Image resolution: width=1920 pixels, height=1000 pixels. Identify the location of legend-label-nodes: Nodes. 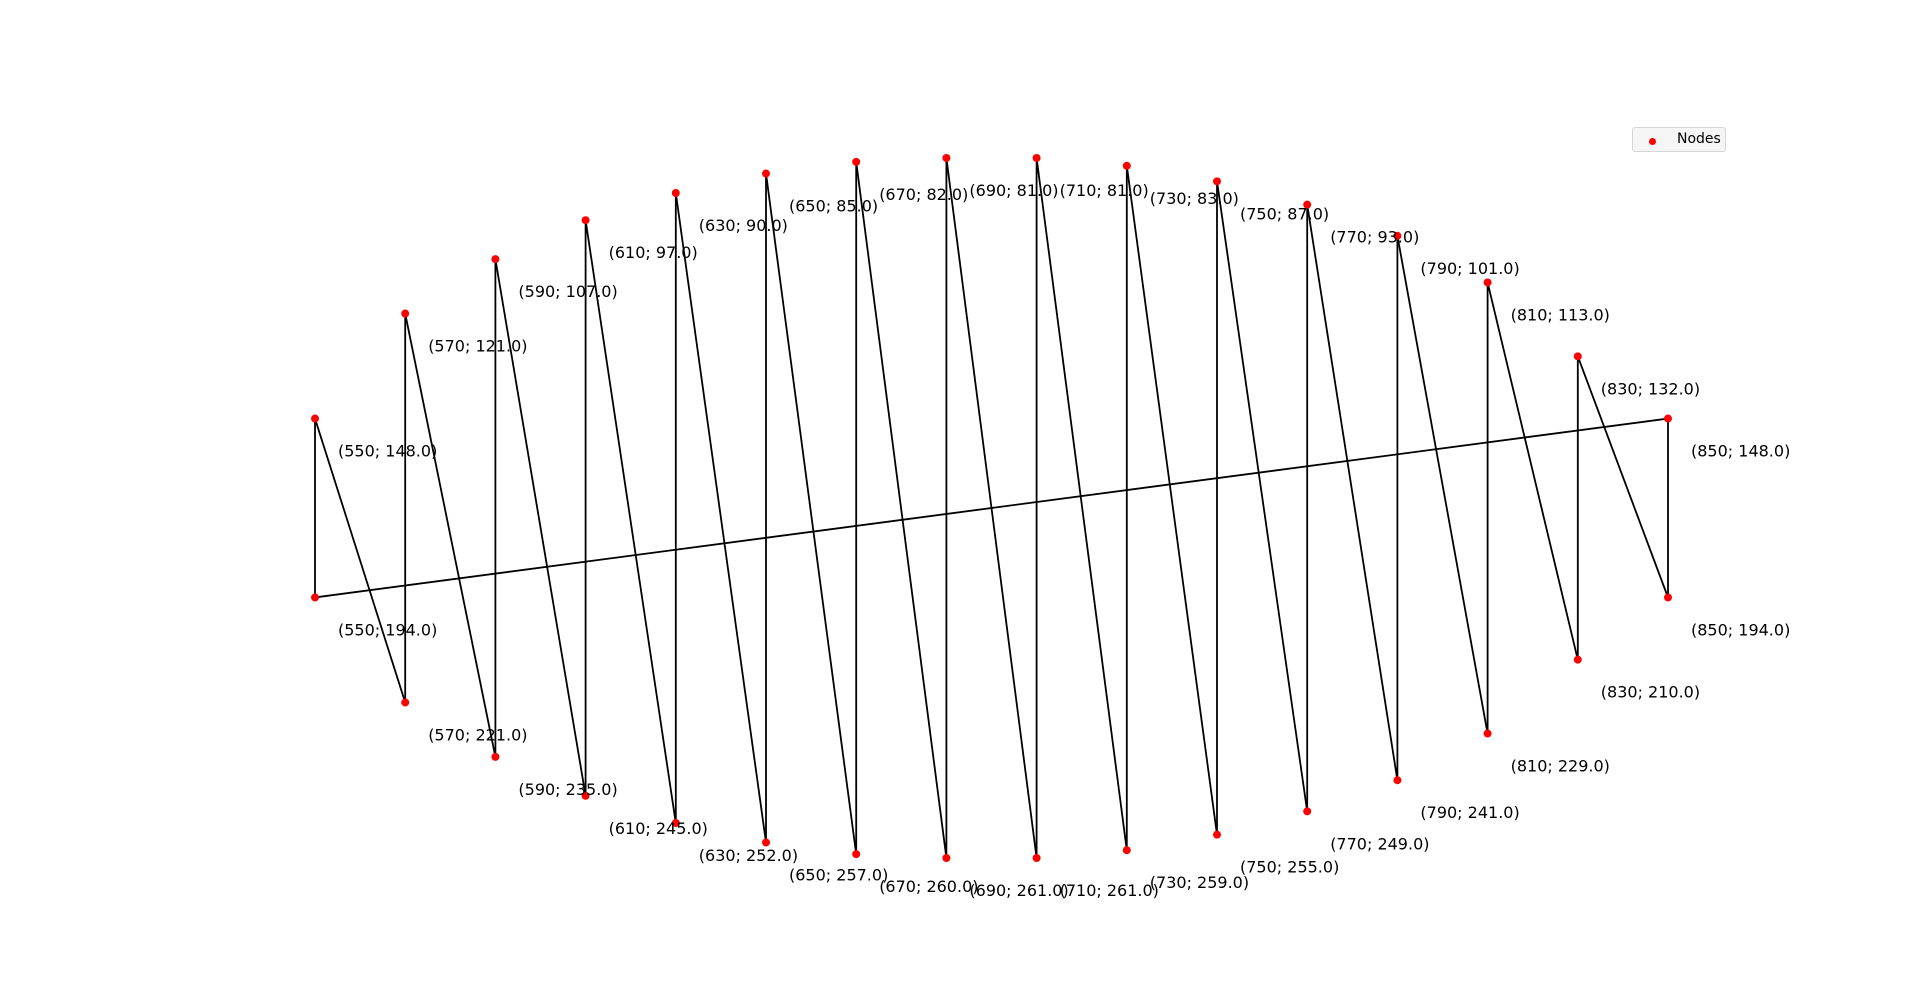
(1699, 139).